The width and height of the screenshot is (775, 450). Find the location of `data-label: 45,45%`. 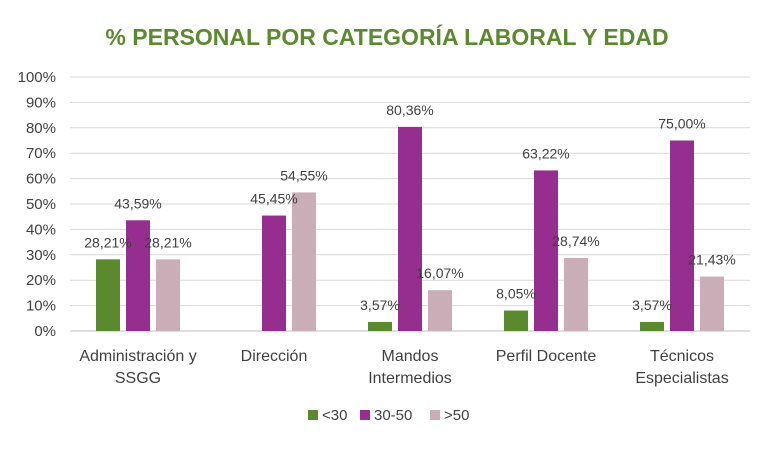

data-label: 45,45% is located at coordinates (273, 199).